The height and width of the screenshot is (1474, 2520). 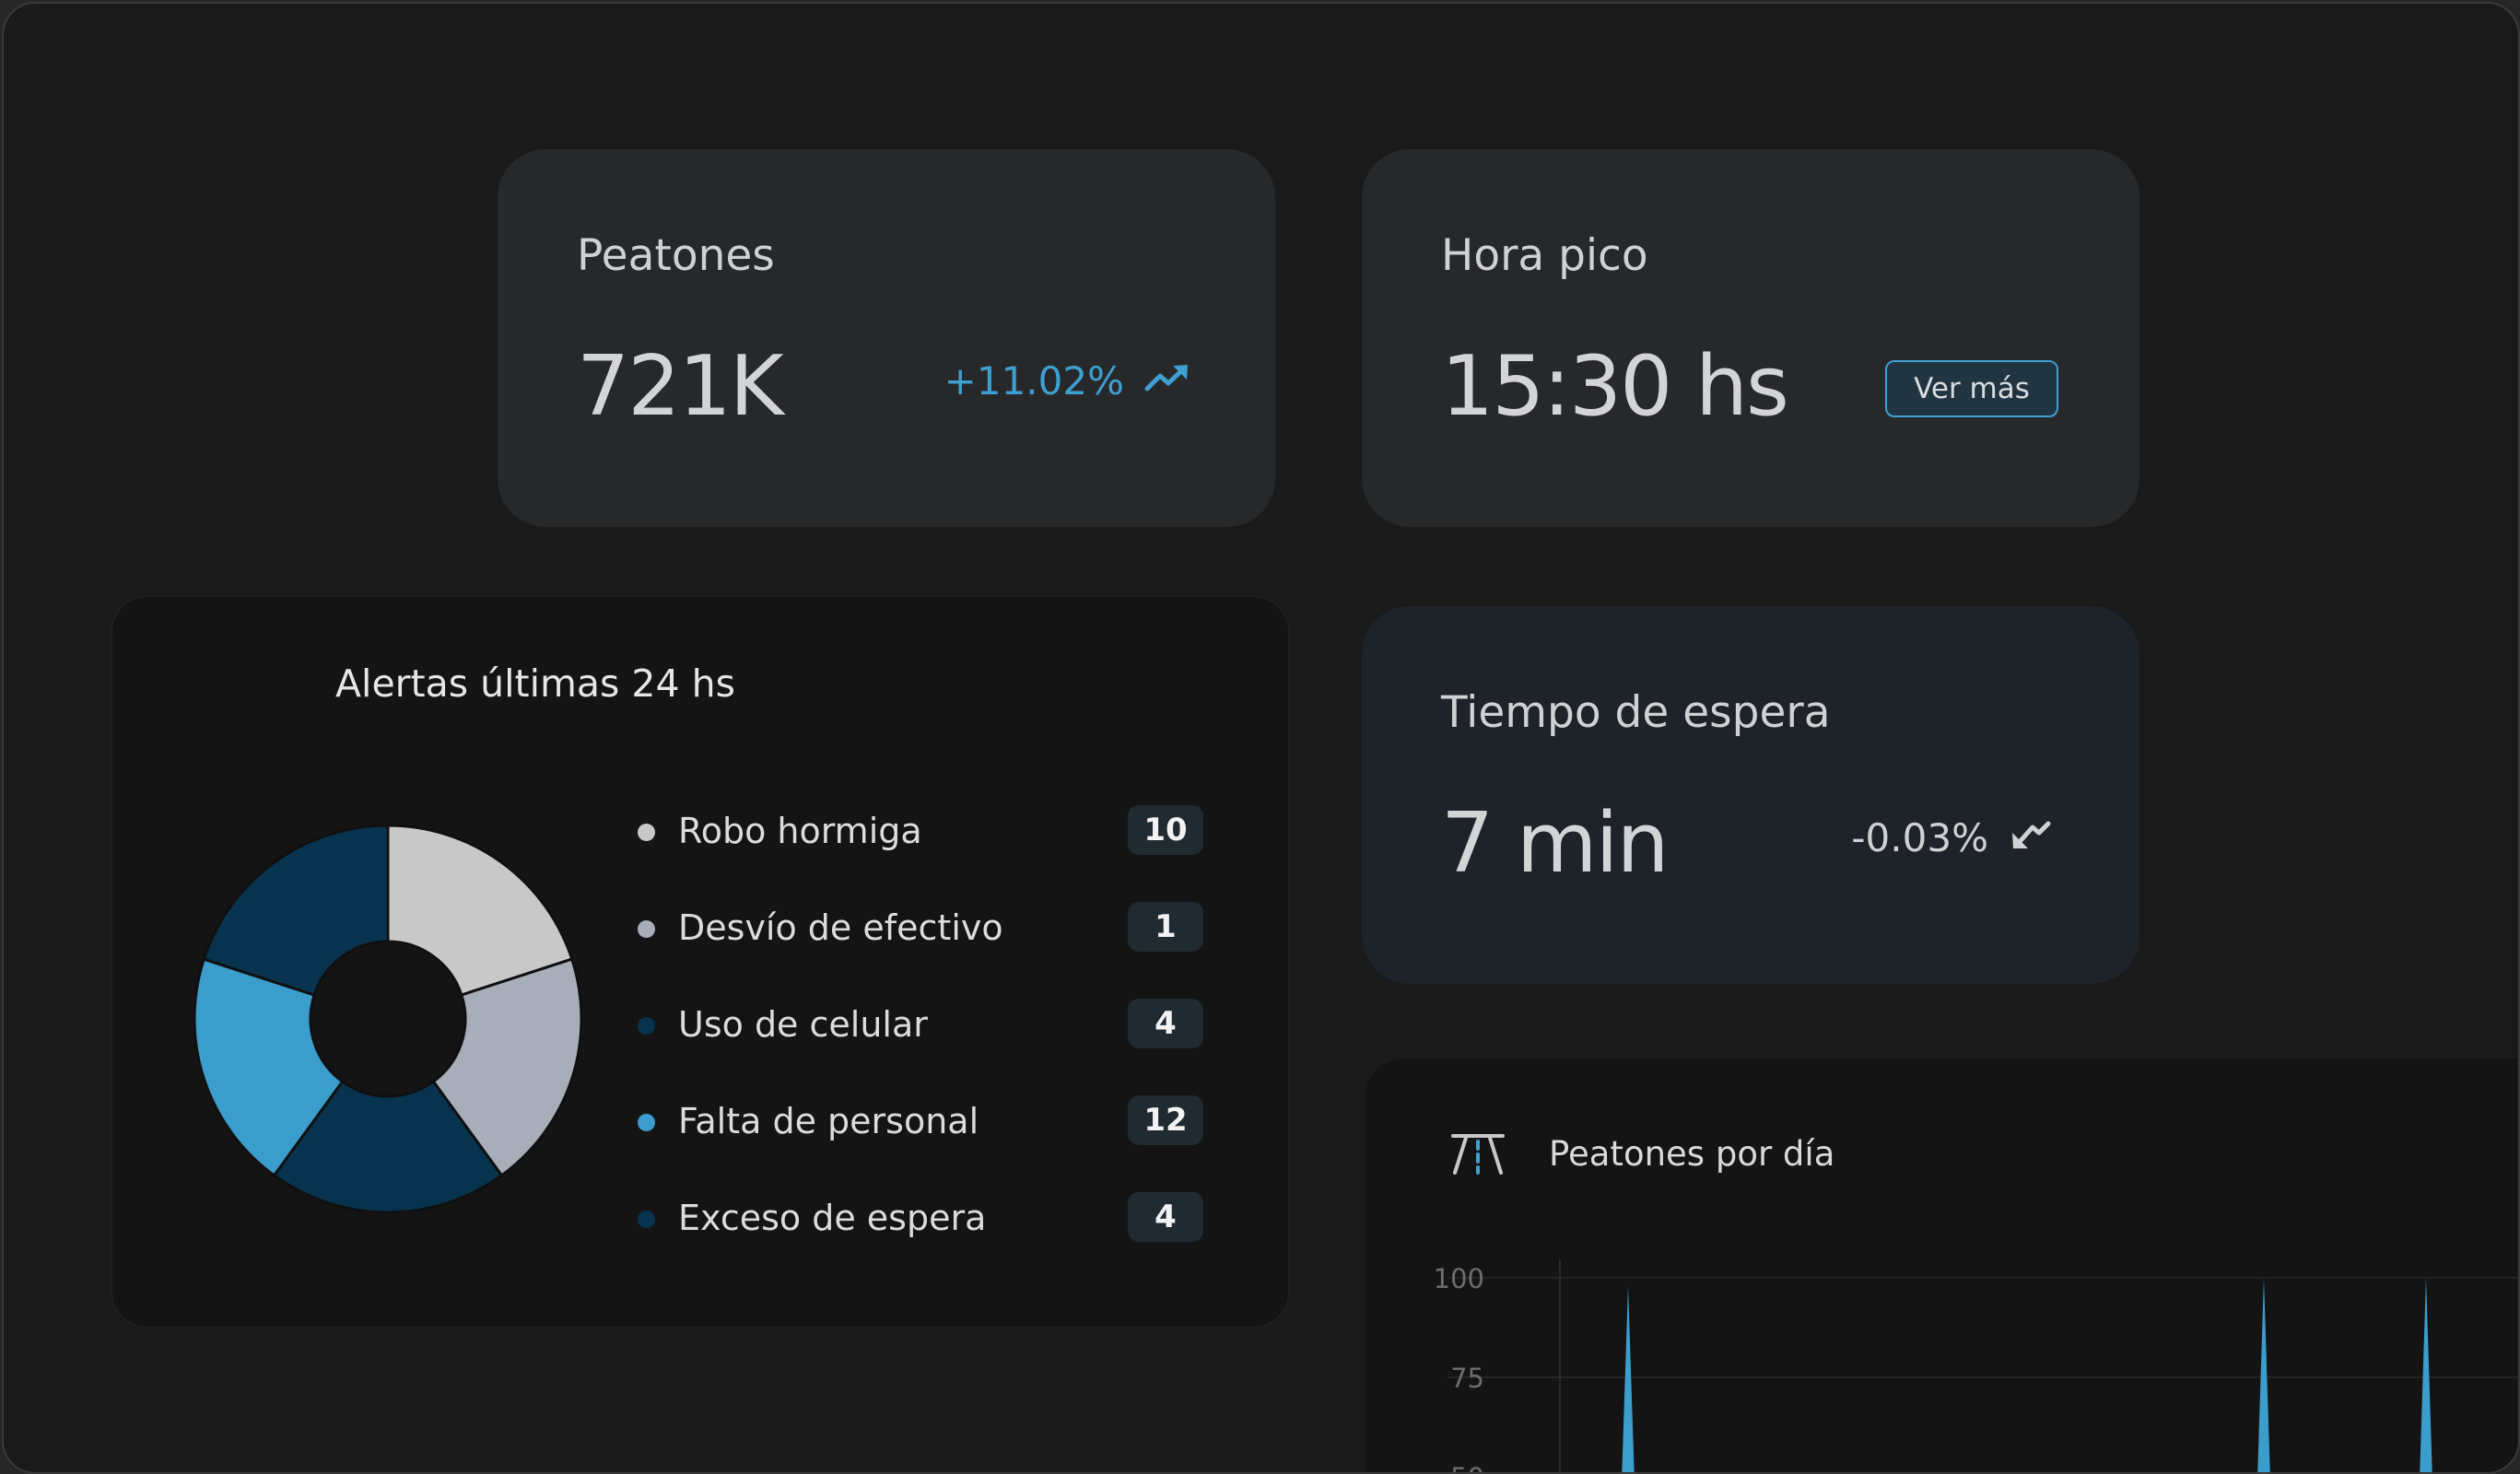 What do you see at coordinates (680, 386) in the screenshot?
I see `pedestrians-value: 721K` at bounding box center [680, 386].